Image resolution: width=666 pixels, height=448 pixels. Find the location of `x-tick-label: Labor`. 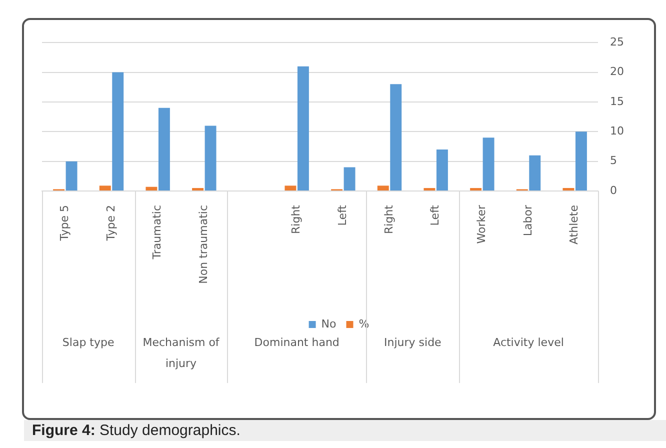

x-tick-label: Labor is located at coordinates (527, 220).